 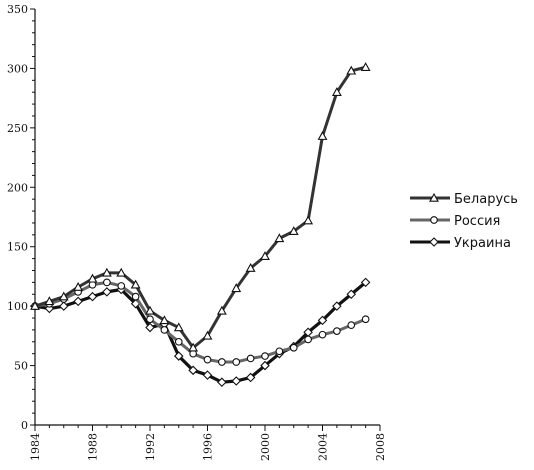 What do you see at coordinates (93, 447) in the screenshot?
I see `x-tick-label: 1988` at bounding box center [93, 447].